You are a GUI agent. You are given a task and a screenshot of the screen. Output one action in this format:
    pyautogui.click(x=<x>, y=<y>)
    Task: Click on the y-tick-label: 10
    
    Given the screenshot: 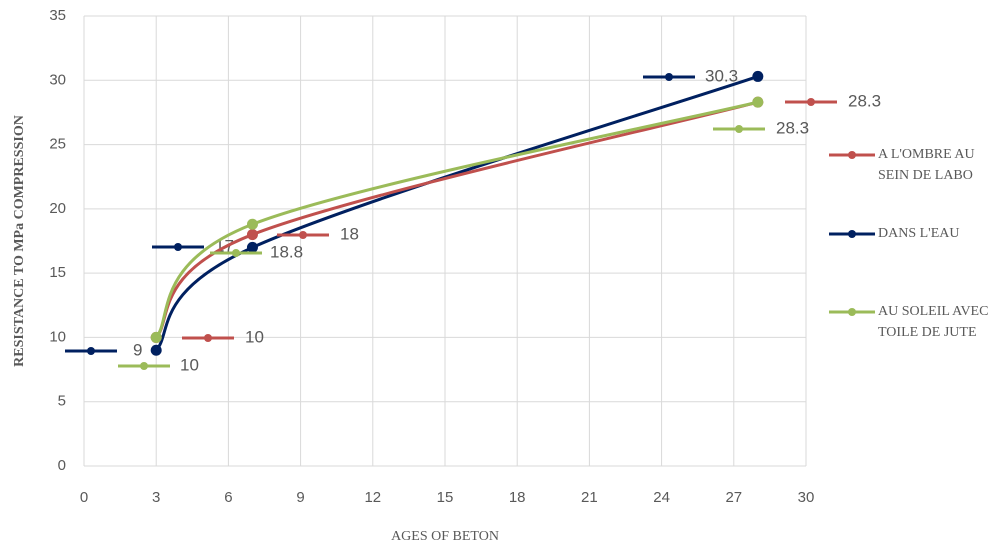 What is the action you would take?
    pyautogui.click(x=57, y=336)
    